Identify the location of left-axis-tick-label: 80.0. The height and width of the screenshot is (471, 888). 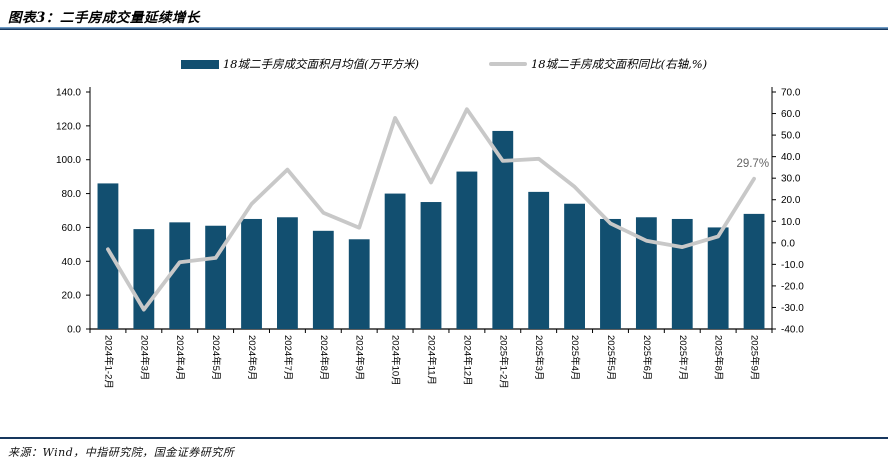
(72, 194).